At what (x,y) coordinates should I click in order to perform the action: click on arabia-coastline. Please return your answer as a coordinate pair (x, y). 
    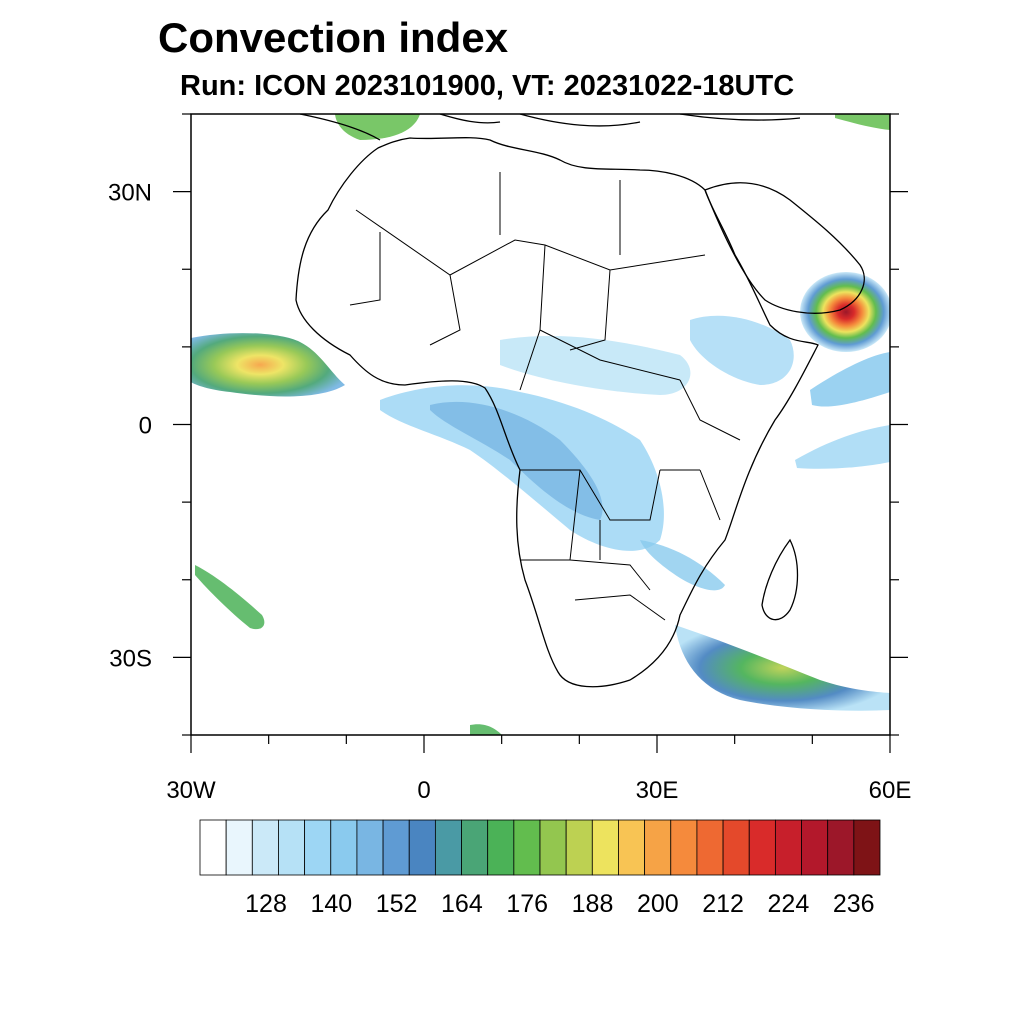
    Looking at the image, I should click on (784, 248).